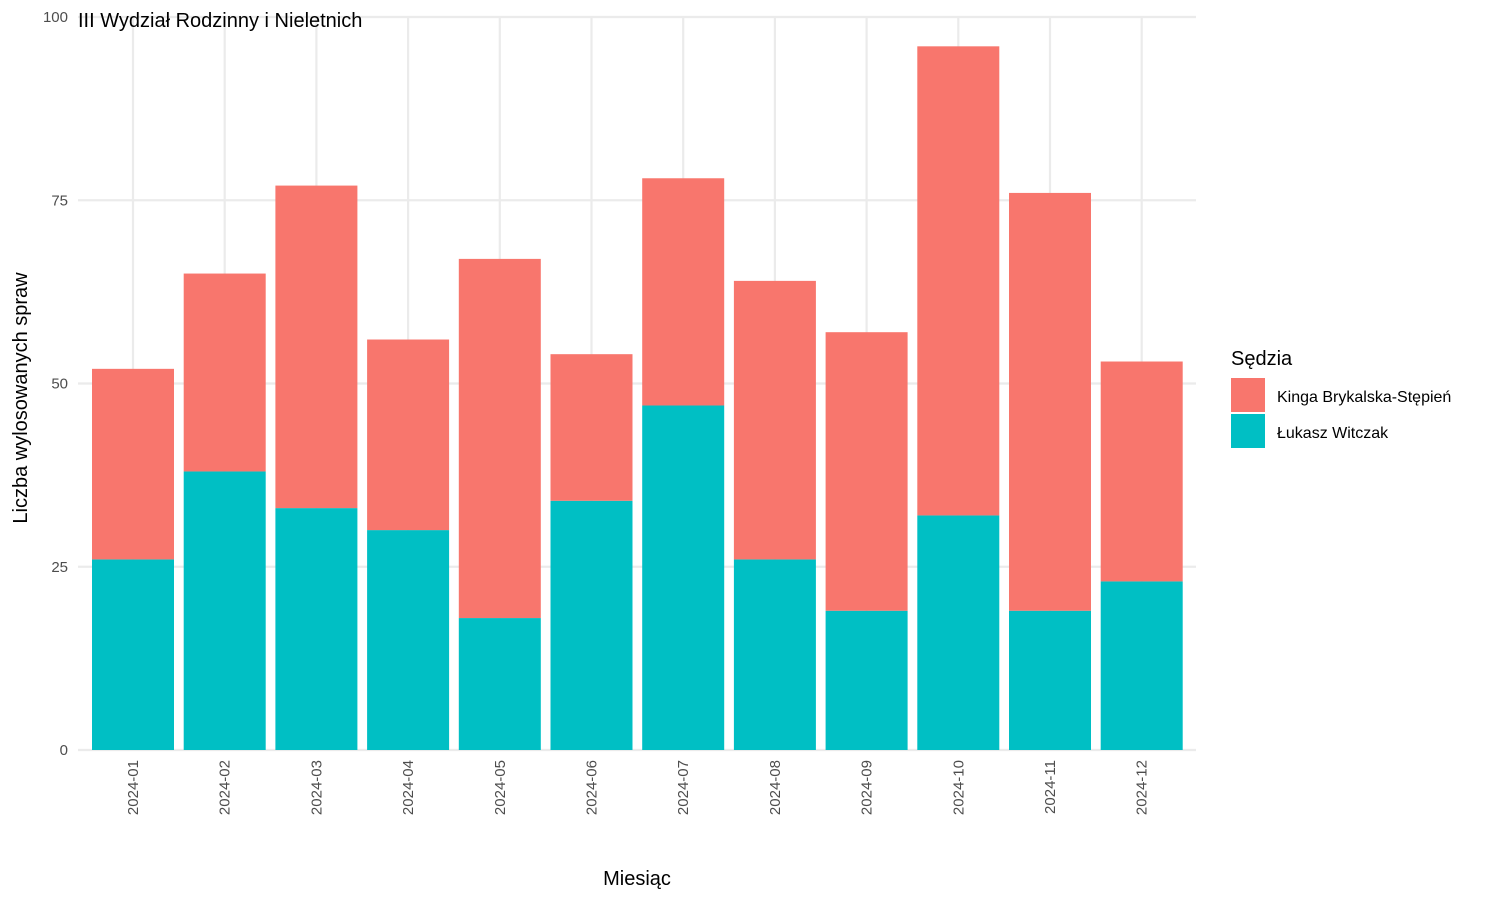 Image resolution: width=1500 pixels, height=900 pixels. What do you see at coordinates (867, 787) in the screenshot?
I see `x-tick-label: 2024-09` at bounding box center [867, 787].